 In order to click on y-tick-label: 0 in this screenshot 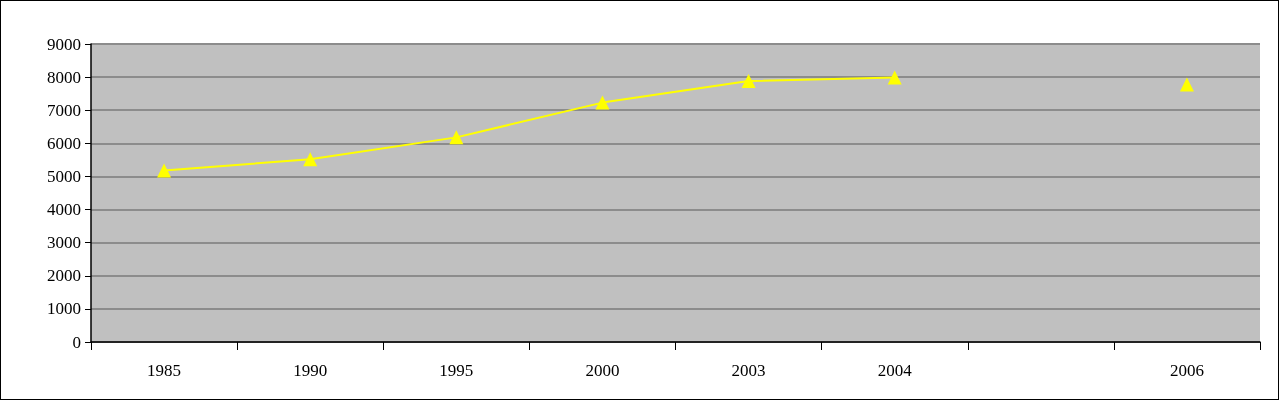, I will do `click(76, 342)`.